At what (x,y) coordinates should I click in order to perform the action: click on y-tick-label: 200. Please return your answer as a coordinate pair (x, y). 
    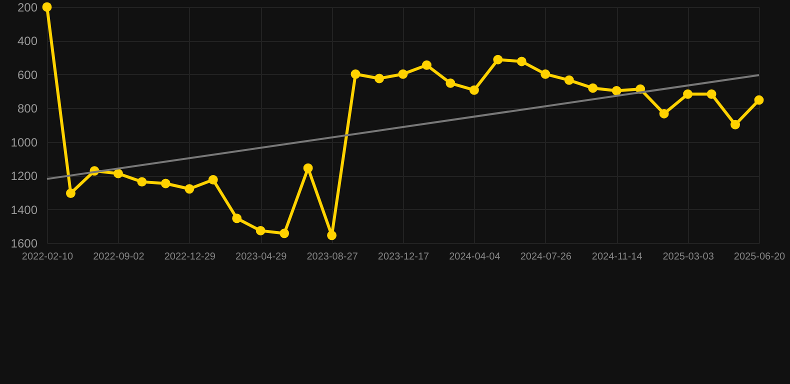
    Looking at the image, I should click on (27, 7).